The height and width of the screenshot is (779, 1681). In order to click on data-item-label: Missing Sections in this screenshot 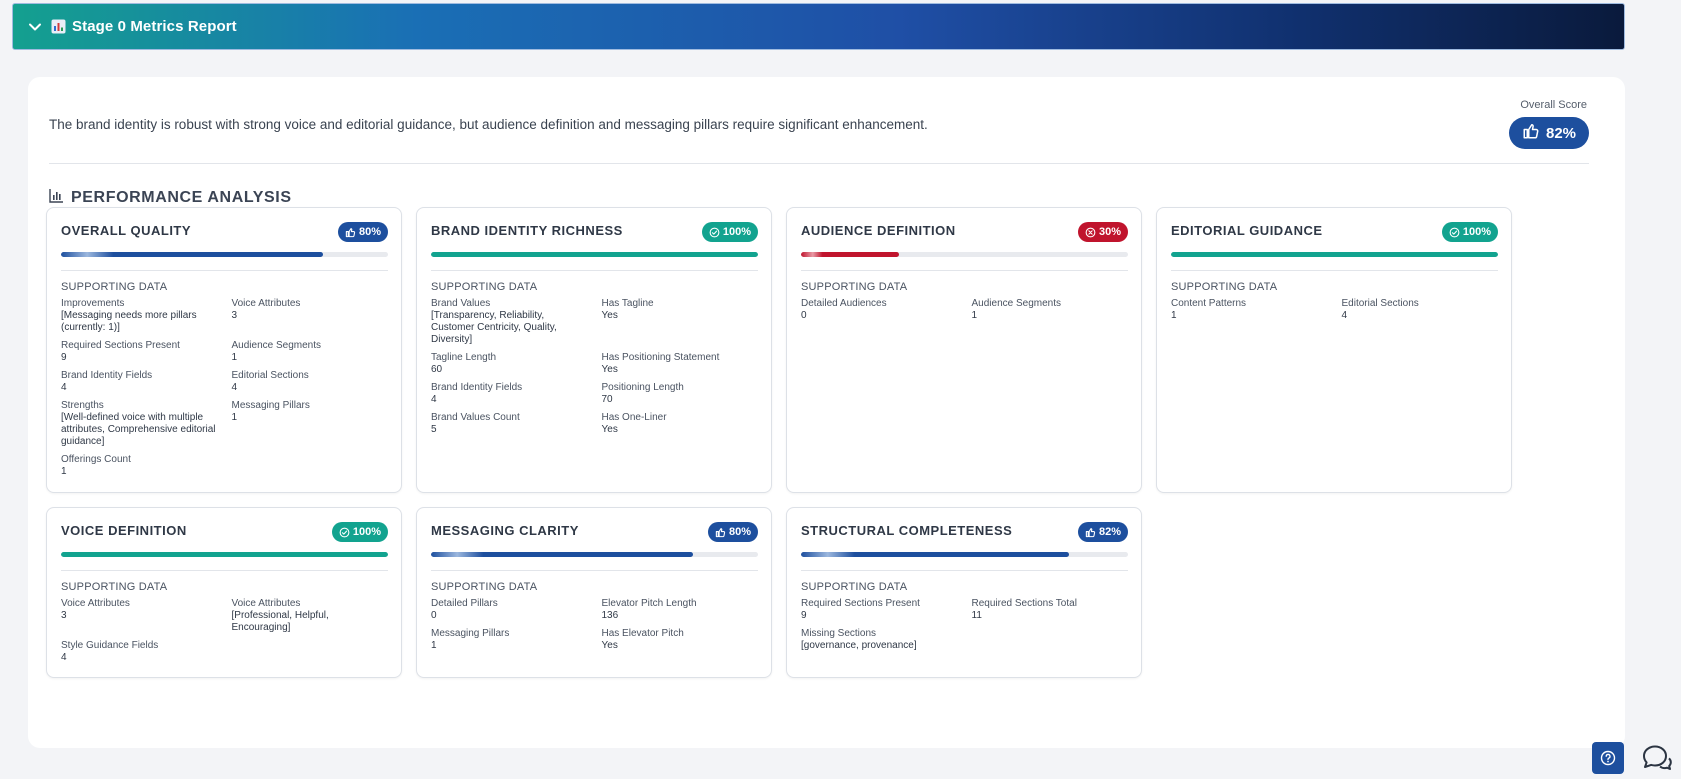, I will do `click(839, 633)`.